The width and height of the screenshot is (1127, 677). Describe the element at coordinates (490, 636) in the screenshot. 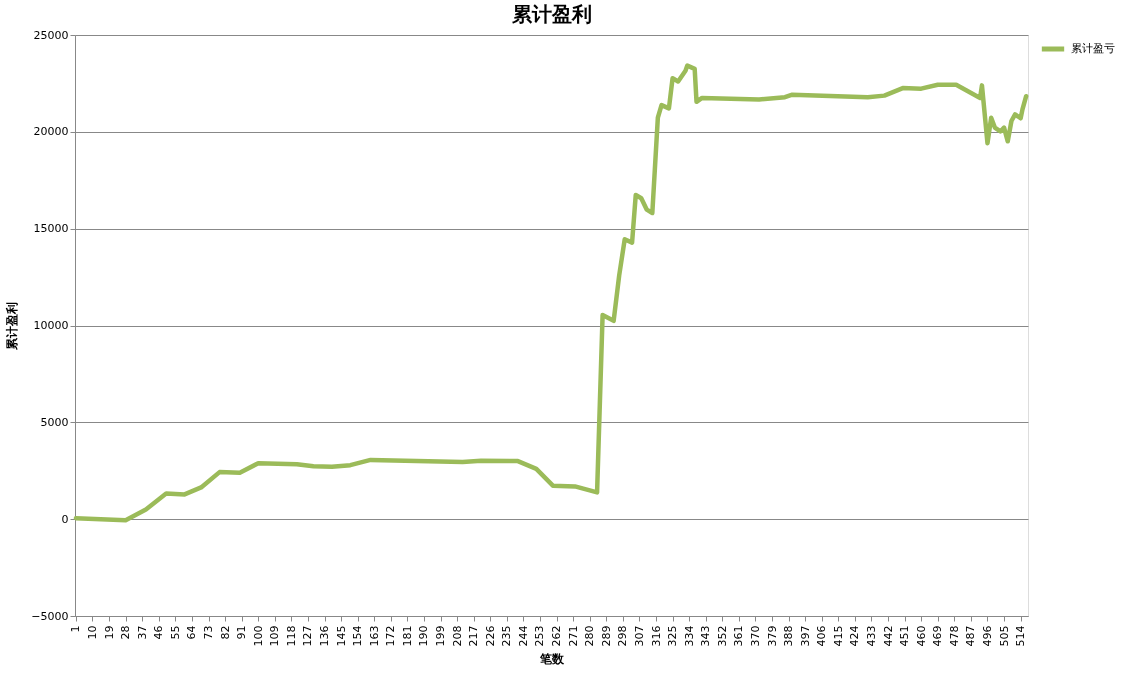

I see `x-tick-label: 226` at that location.